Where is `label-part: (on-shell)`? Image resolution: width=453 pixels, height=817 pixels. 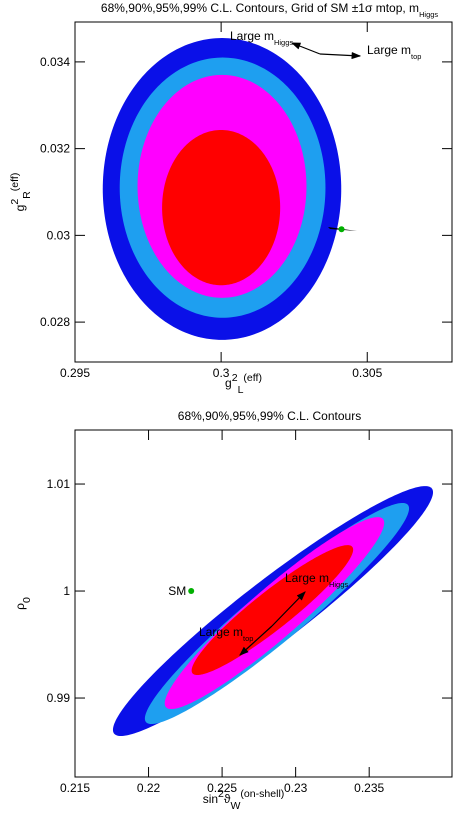 label-part: (on-shell) is located at coordinates (262, 794).